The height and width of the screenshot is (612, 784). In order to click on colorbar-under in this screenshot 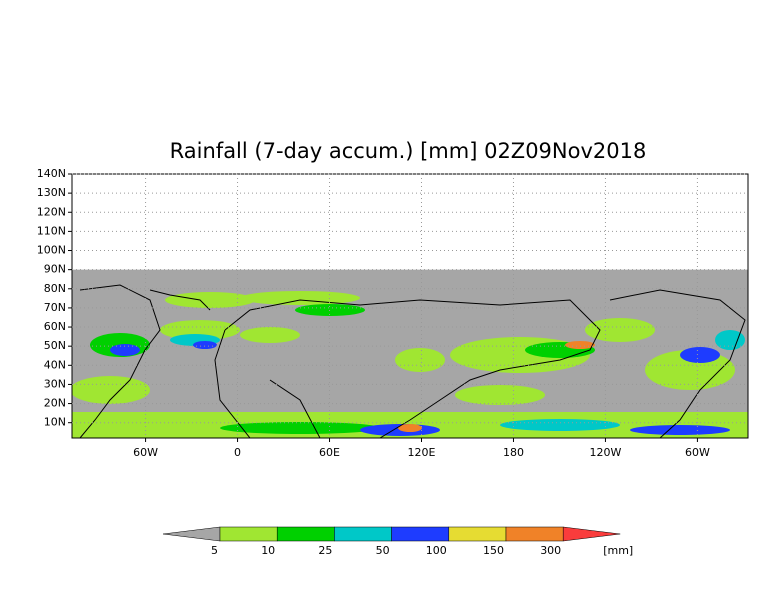, I will do `click(191, 534)`.